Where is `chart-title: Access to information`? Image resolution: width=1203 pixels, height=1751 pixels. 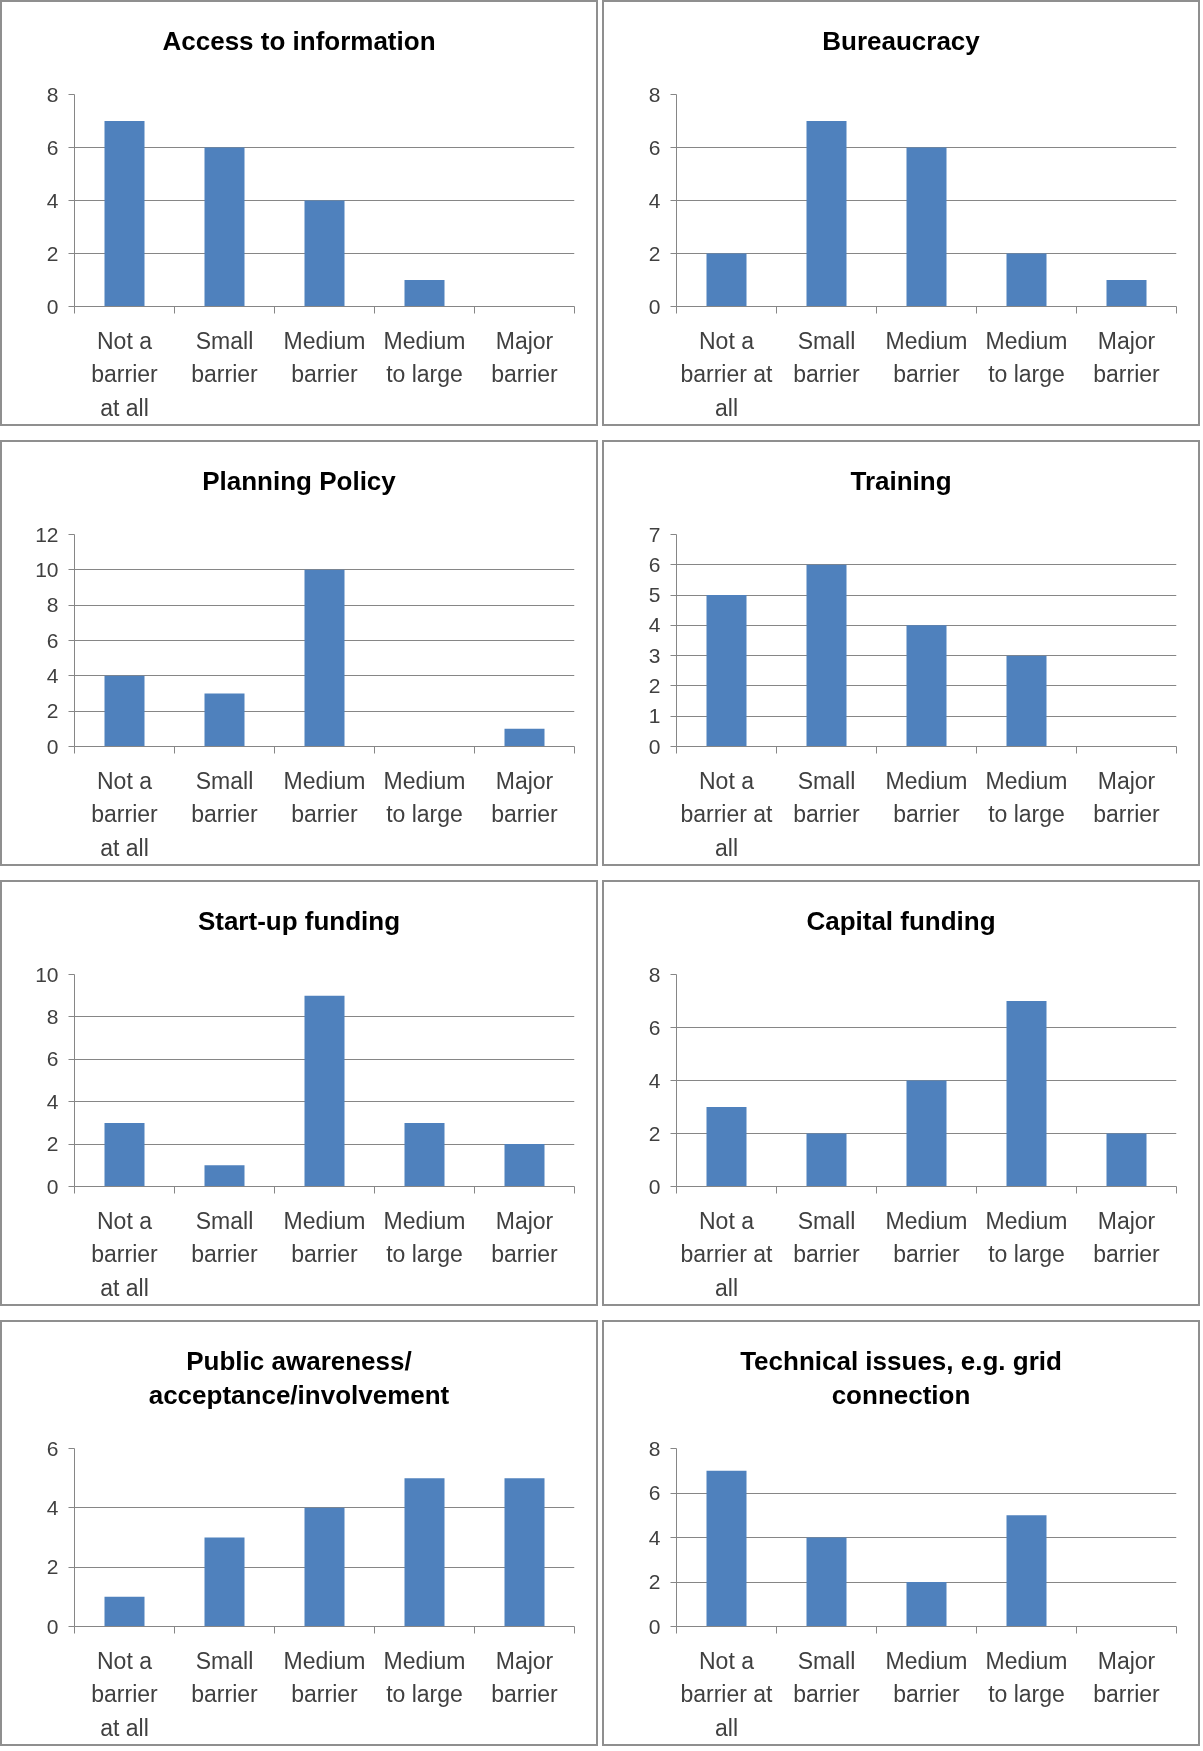
chart-title: Access to information is located at coordinates (299, 41).